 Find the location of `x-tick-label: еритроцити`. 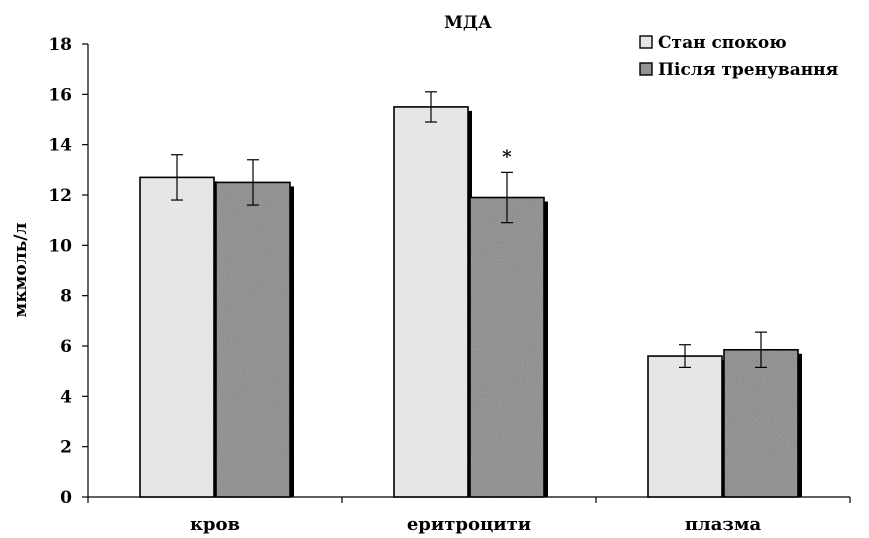

x-tick-label: еритроцити is located at coordinates (469, 524).